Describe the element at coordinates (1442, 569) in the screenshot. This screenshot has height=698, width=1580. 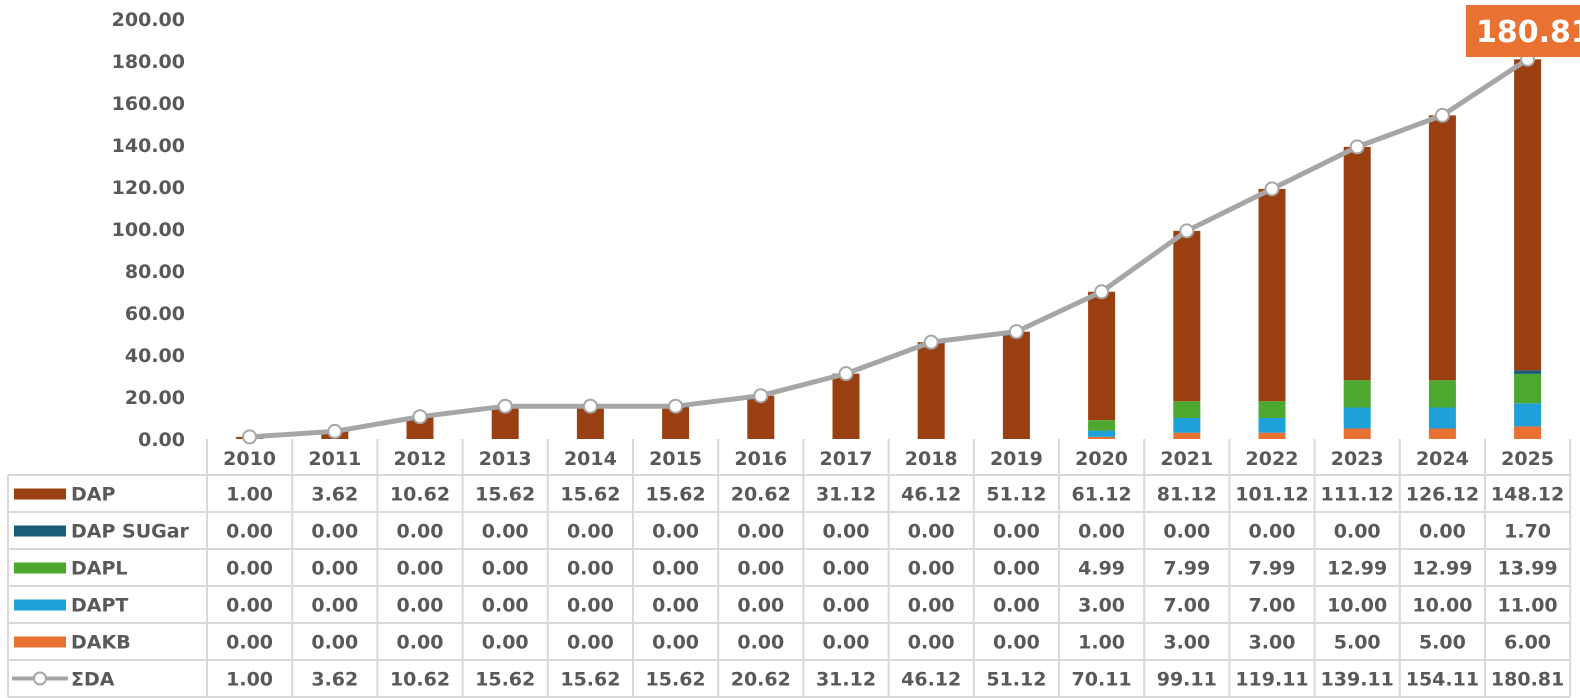
I see `table-cell: 12.99` at that location.